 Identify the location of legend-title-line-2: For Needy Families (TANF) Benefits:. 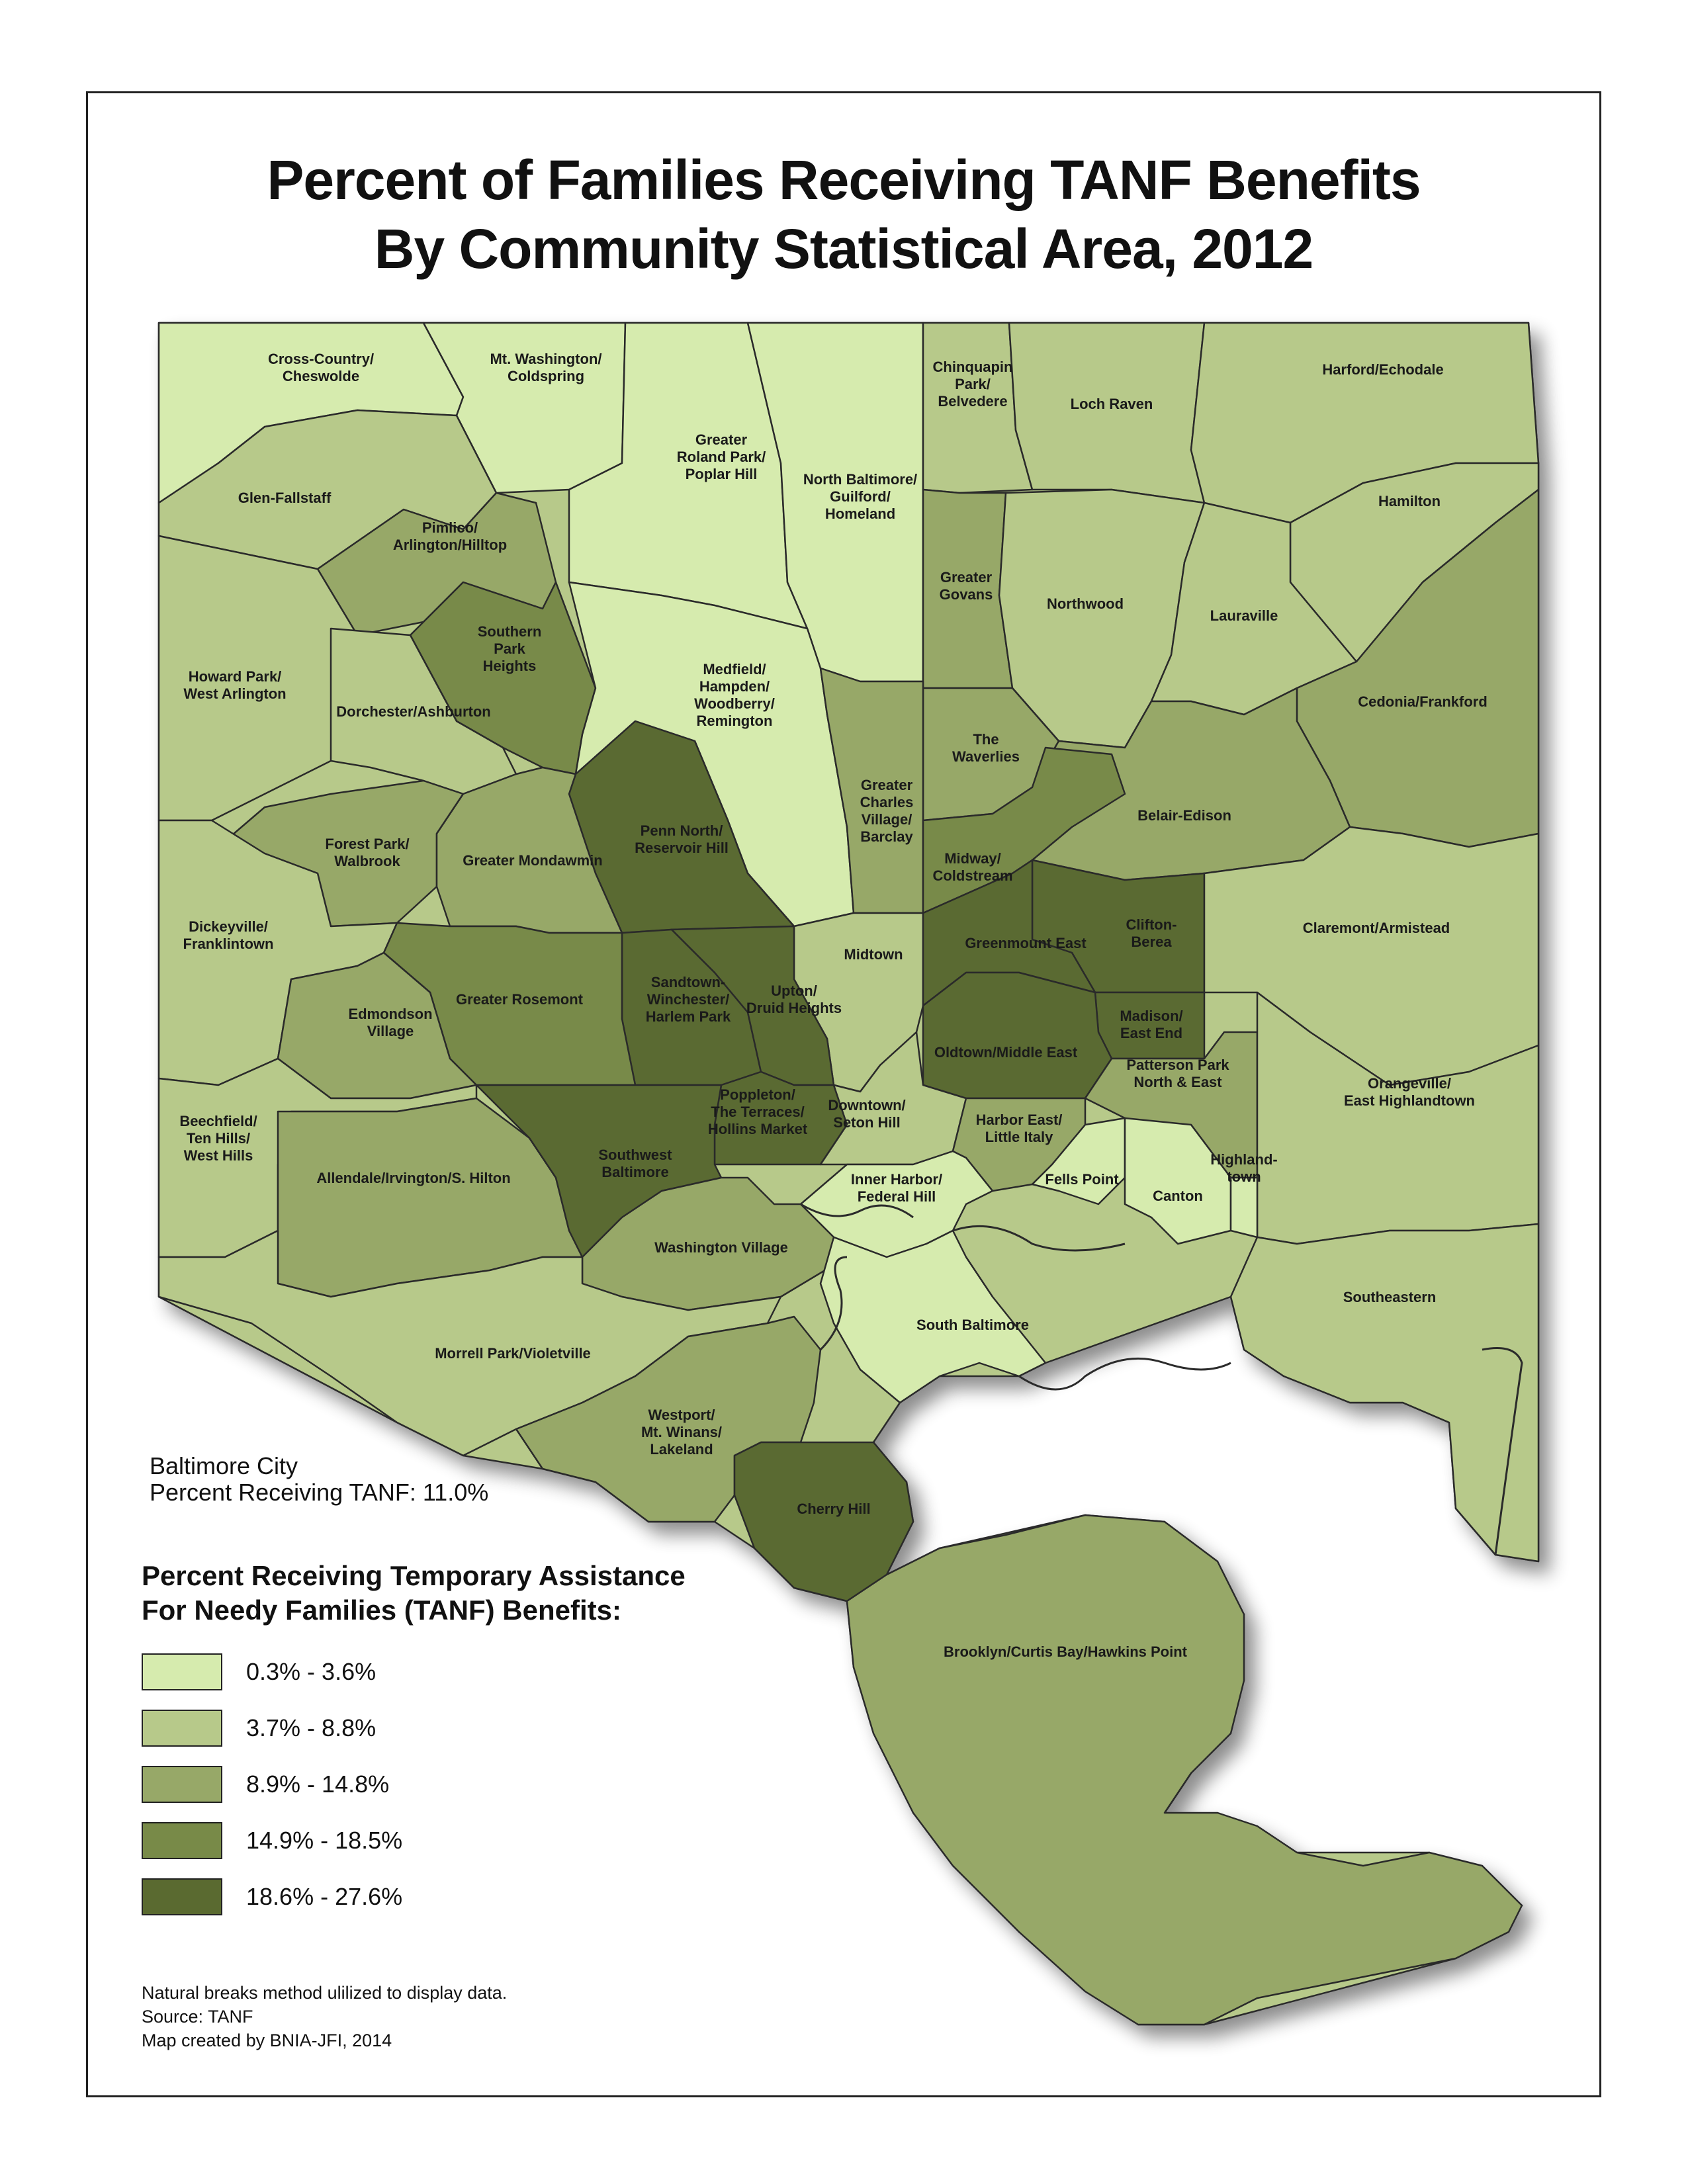
(381, 1610).